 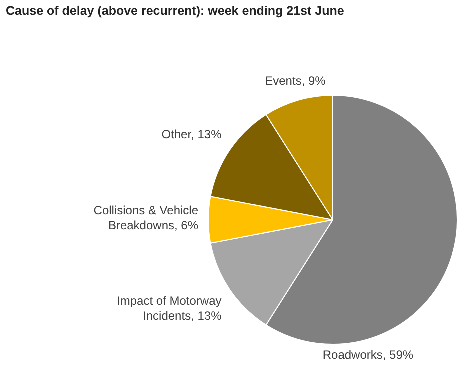 What do you see at coordinates (295, 81) in the screenshot?
I see `slice-label: Events, 9%` at bounding box center [295, 81].